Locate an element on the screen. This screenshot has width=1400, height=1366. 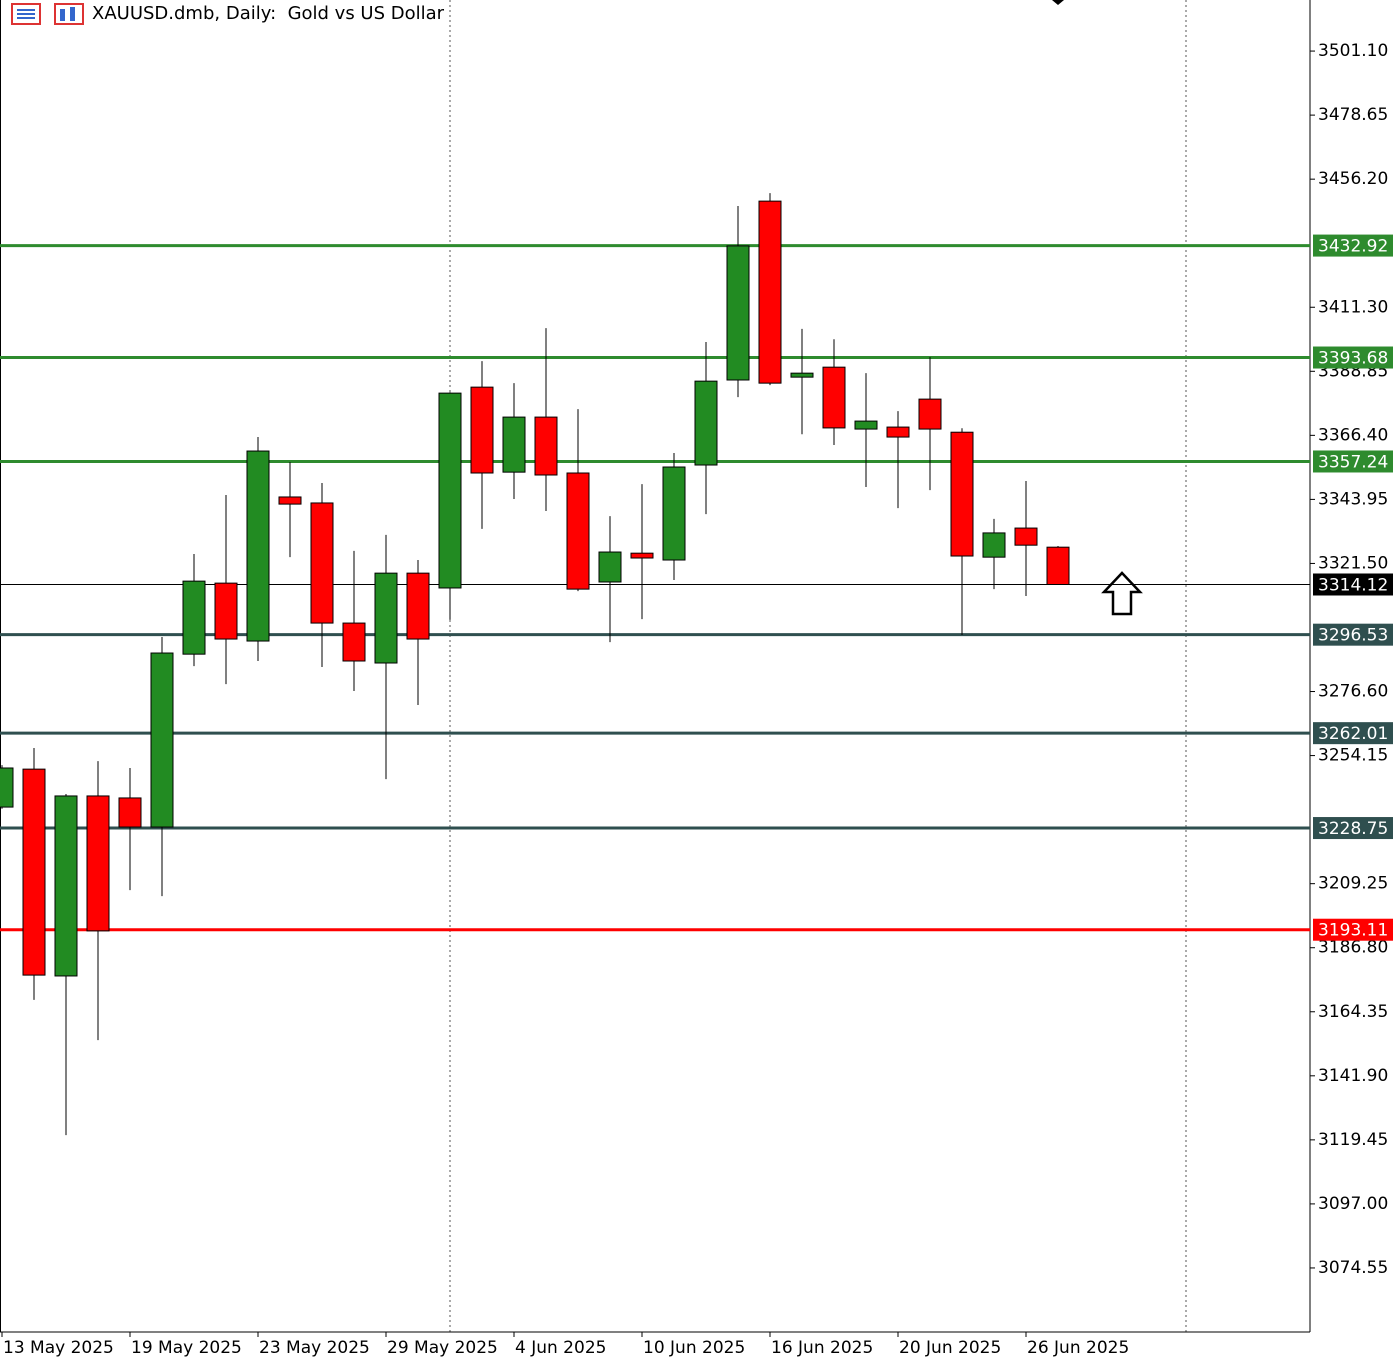
y-tick-label: 3097.00 is located at coordinates (1353, 1204).